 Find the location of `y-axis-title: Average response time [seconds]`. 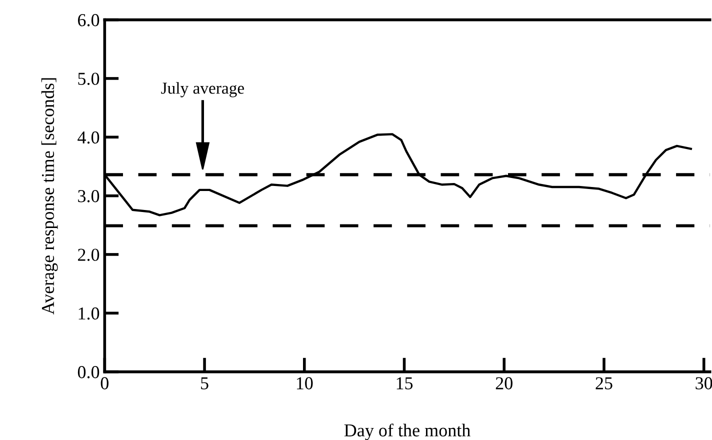

y-axis-title: Average response time [seconds] is located at coordinates (49, 196).